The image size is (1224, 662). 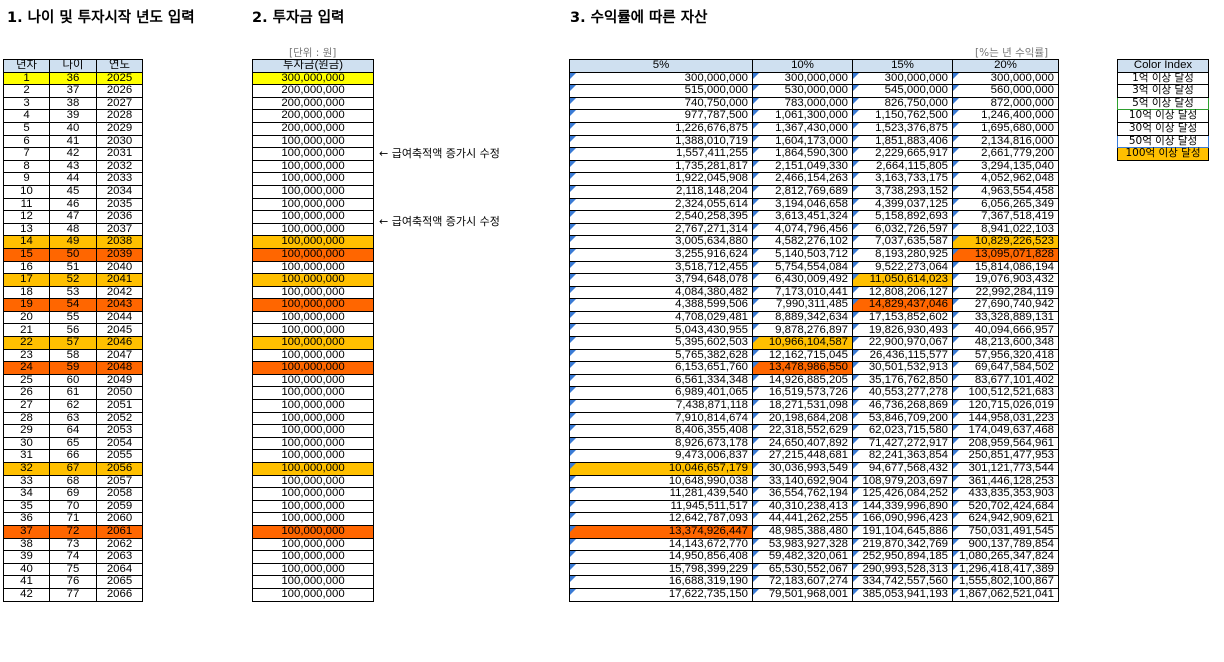 What do you see at coordinates (73, 368) in the screenshot?
I see `age-cell: 59` at bounding box center [73, 368].